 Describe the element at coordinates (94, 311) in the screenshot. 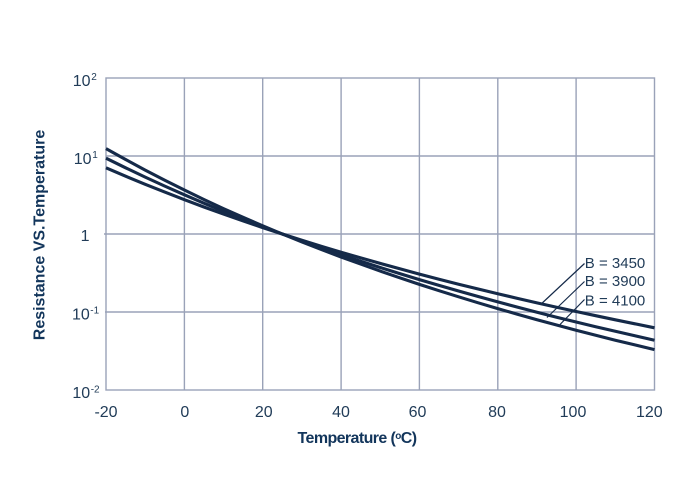

I see `svg-text: -1` at that location.